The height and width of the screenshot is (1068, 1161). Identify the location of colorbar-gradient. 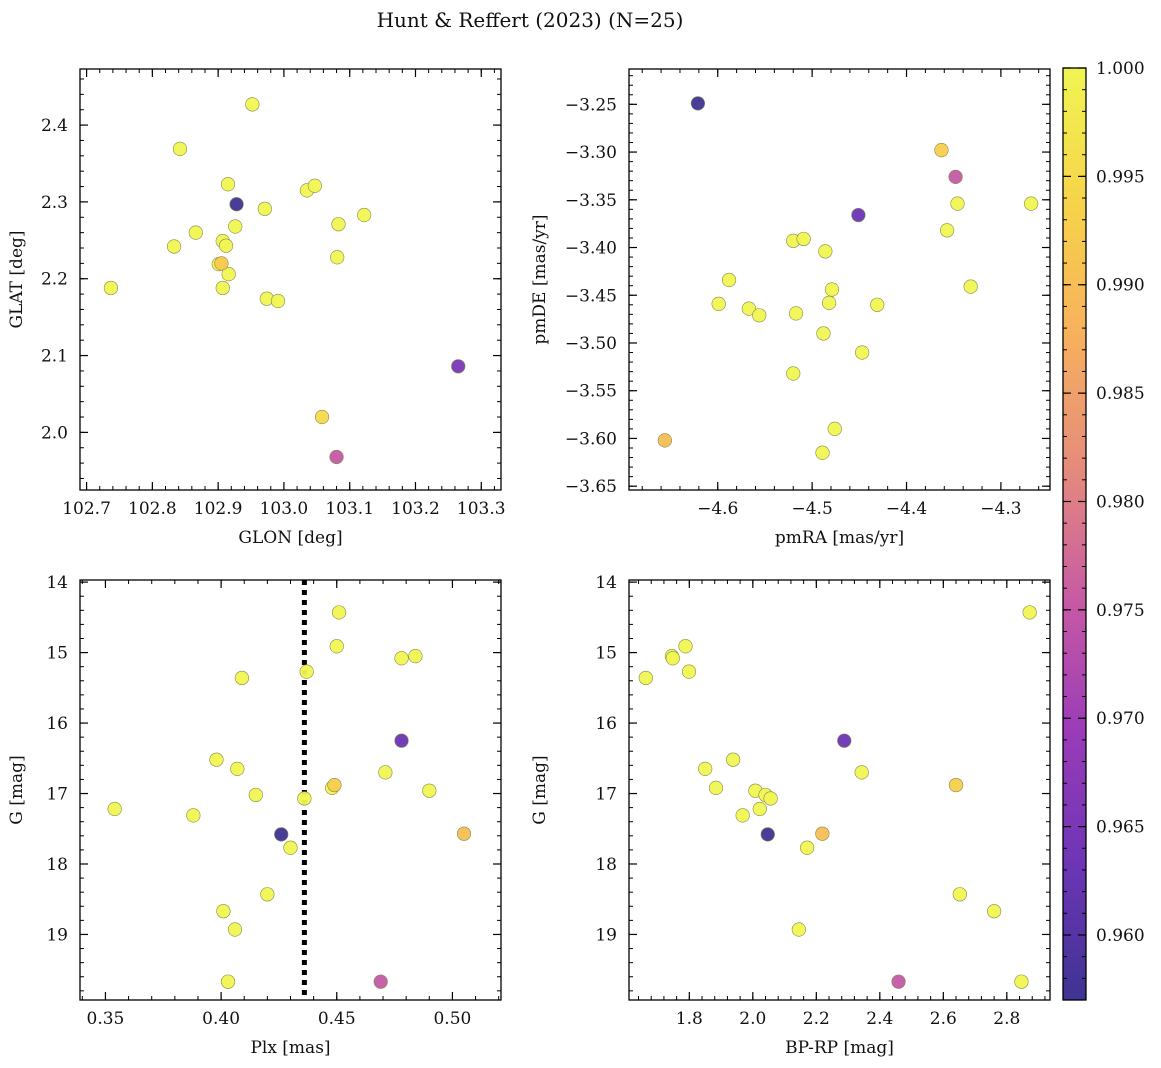
(1074, 534).